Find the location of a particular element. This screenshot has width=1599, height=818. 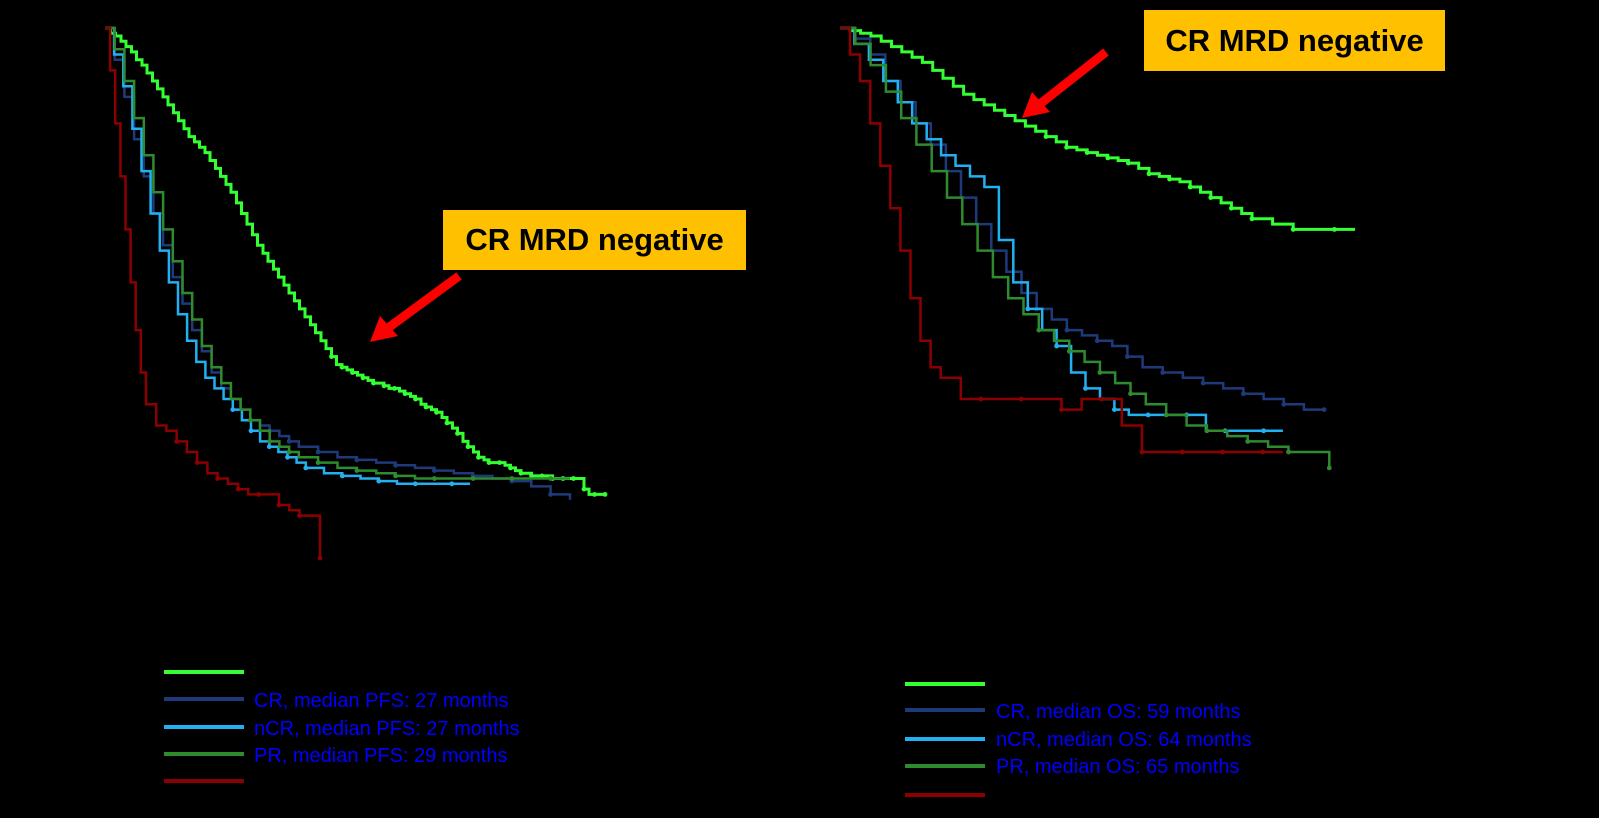

legend-label-ncr-os: nCR, median OS: 64 months is located at coordinates (1124, 740).